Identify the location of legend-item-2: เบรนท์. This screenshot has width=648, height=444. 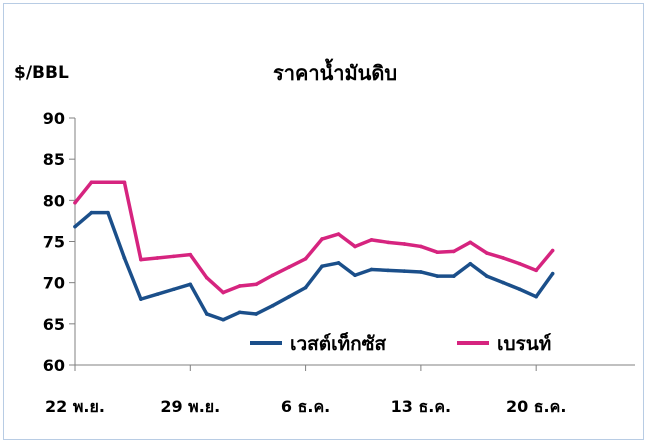
(504, 344).